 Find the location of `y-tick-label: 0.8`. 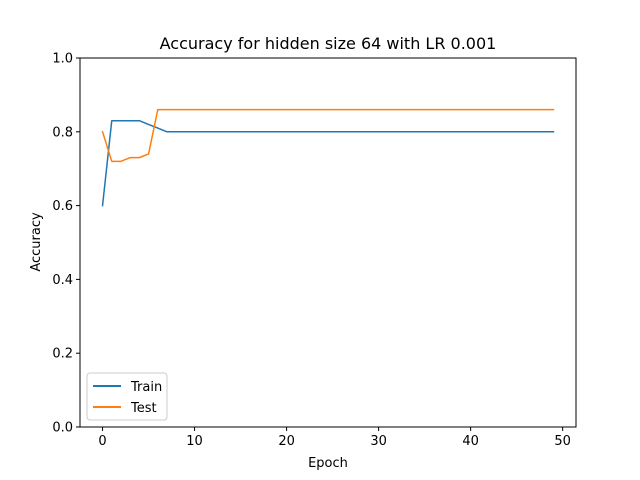

y-tick-label: 0.8 is located at coordinates (62, 132).